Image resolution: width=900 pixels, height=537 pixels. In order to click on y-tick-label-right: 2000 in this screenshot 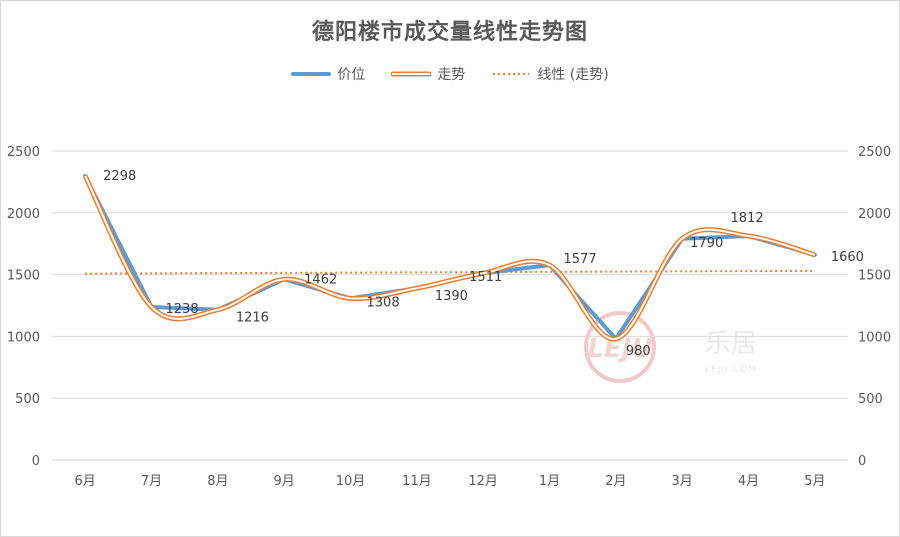, I will do `click(874, 214)`.